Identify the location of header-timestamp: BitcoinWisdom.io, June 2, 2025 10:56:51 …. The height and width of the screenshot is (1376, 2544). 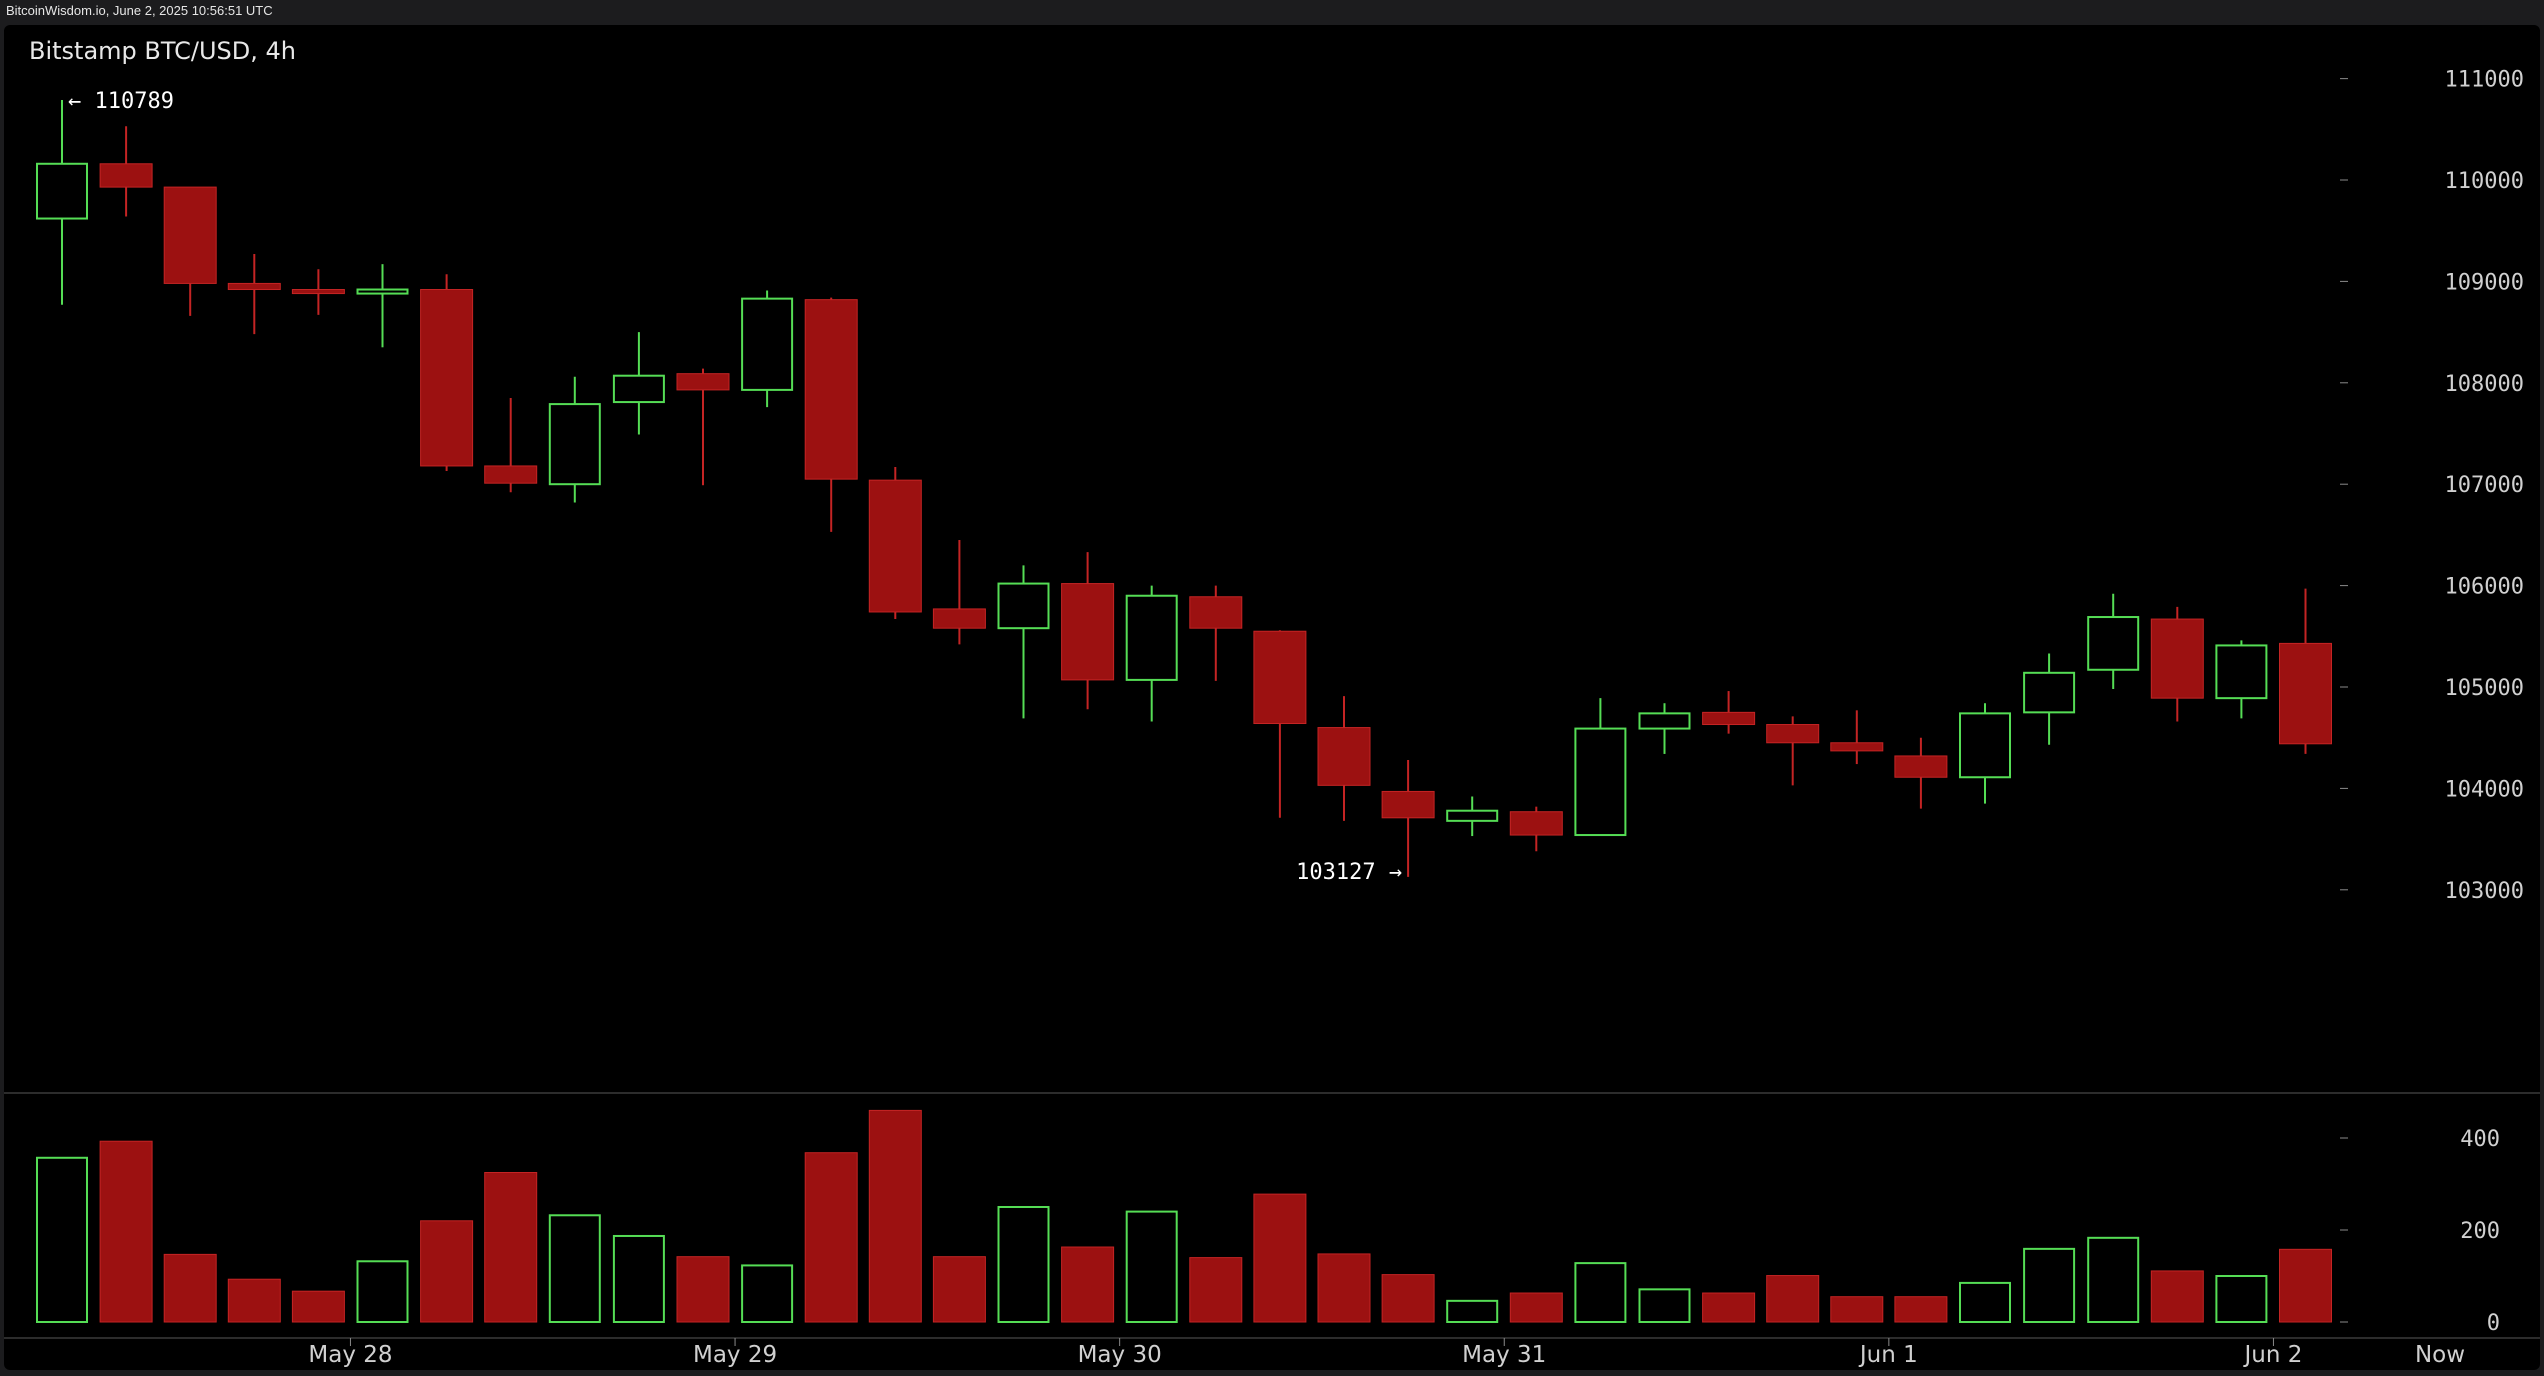
(139, 10).